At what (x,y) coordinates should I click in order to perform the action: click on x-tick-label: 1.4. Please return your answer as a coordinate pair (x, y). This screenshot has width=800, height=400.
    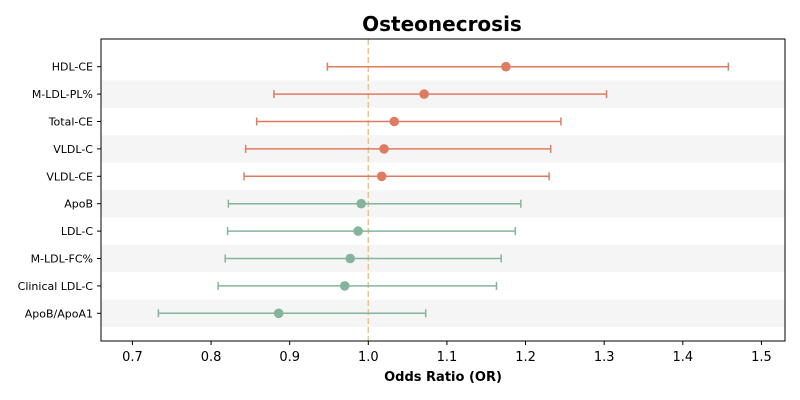
    Looking at the image, I should click on (682, 357).